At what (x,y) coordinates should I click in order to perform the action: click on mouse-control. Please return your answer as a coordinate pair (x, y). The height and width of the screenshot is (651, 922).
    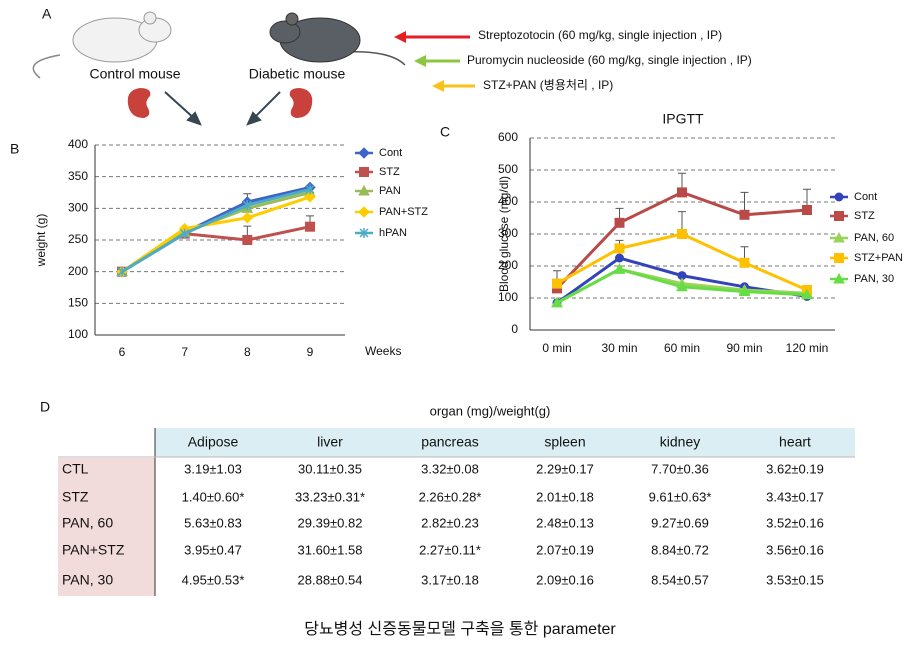
    Looking at the image, I should click on (102, 45).